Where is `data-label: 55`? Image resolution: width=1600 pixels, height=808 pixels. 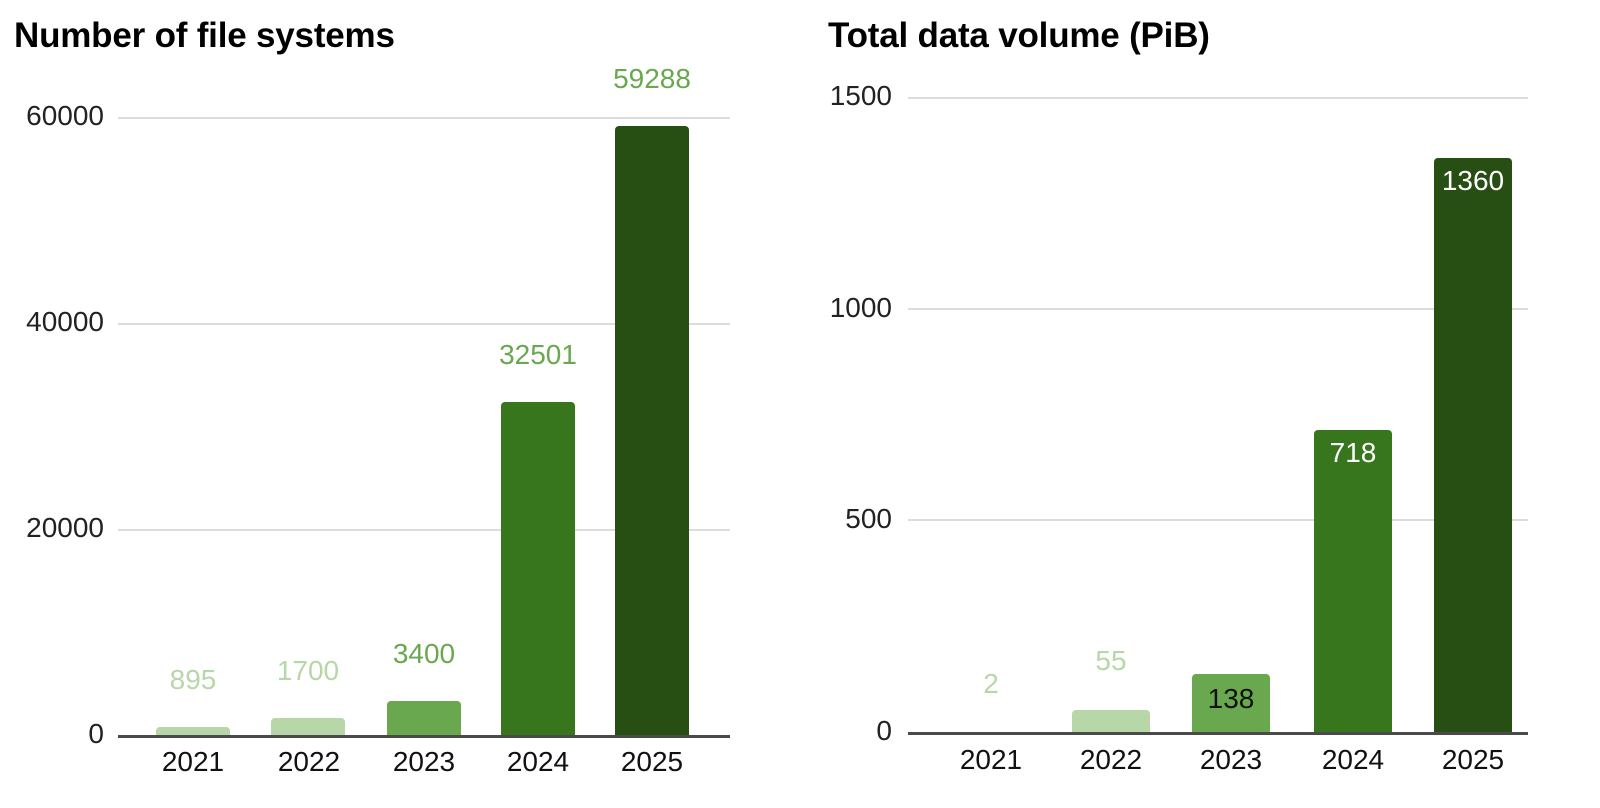
data-label: 55 is located at coordinates (1111, 660).